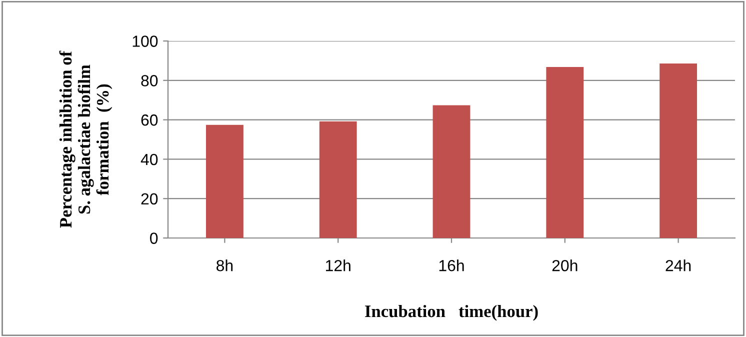  Describe the element at coordinates (149, 199) in the screenshot. I see `y-tick-label: 20` at that location.